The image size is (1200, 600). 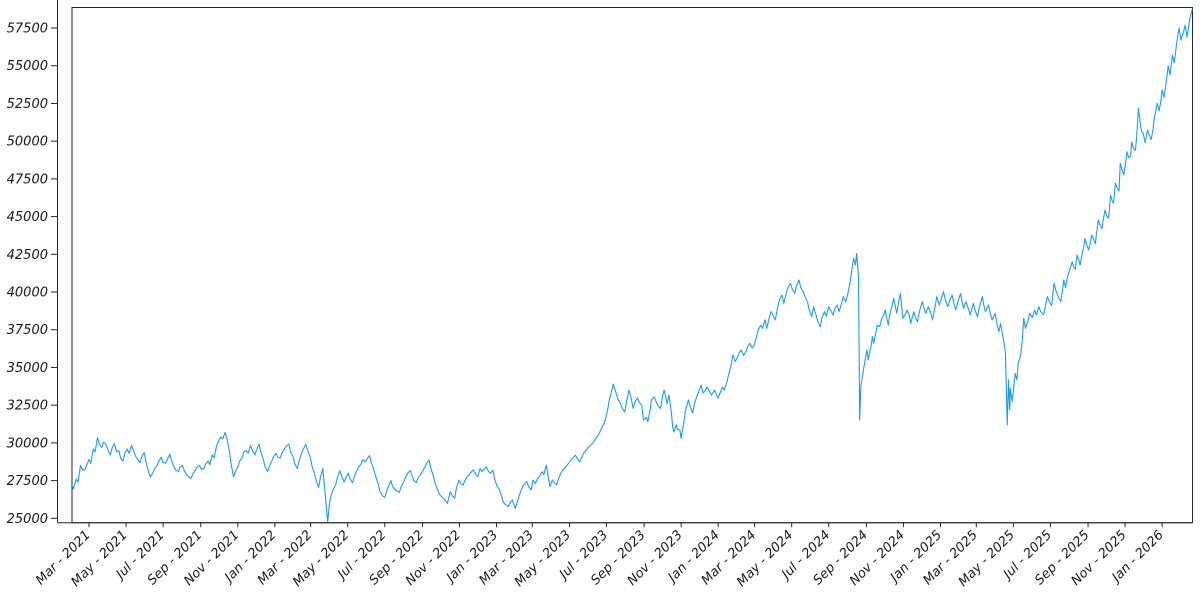 I want to click on y-tick-label: 52500, so click(x=27, y=104).